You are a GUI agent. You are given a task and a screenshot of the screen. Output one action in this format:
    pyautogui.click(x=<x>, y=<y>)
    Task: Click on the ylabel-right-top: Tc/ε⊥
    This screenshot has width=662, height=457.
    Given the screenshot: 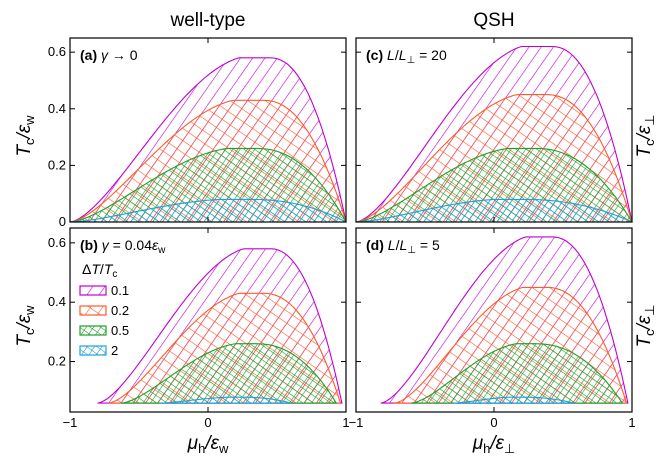 What is the action you would take?
    pyautogui.click(x=645, y=135)
    